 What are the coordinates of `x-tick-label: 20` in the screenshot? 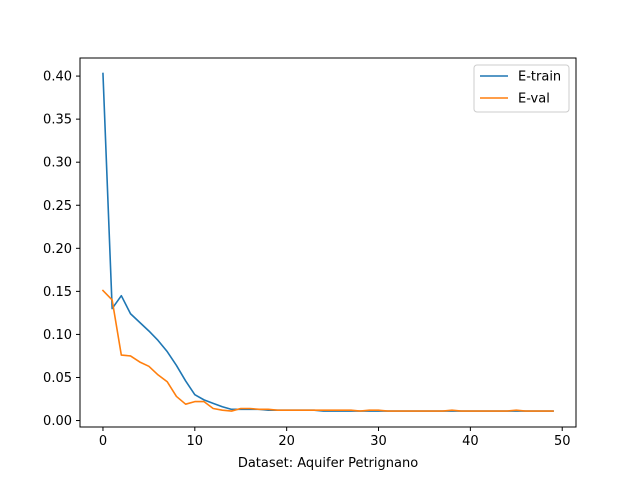 It's located at (286, 441).